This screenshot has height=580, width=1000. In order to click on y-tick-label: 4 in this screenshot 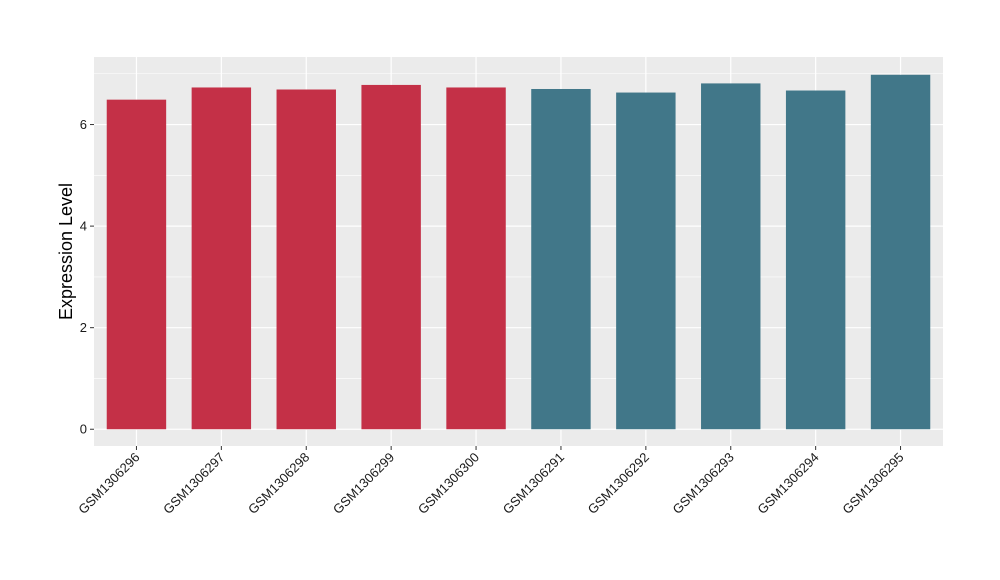, I will do `click(83, 226)`.